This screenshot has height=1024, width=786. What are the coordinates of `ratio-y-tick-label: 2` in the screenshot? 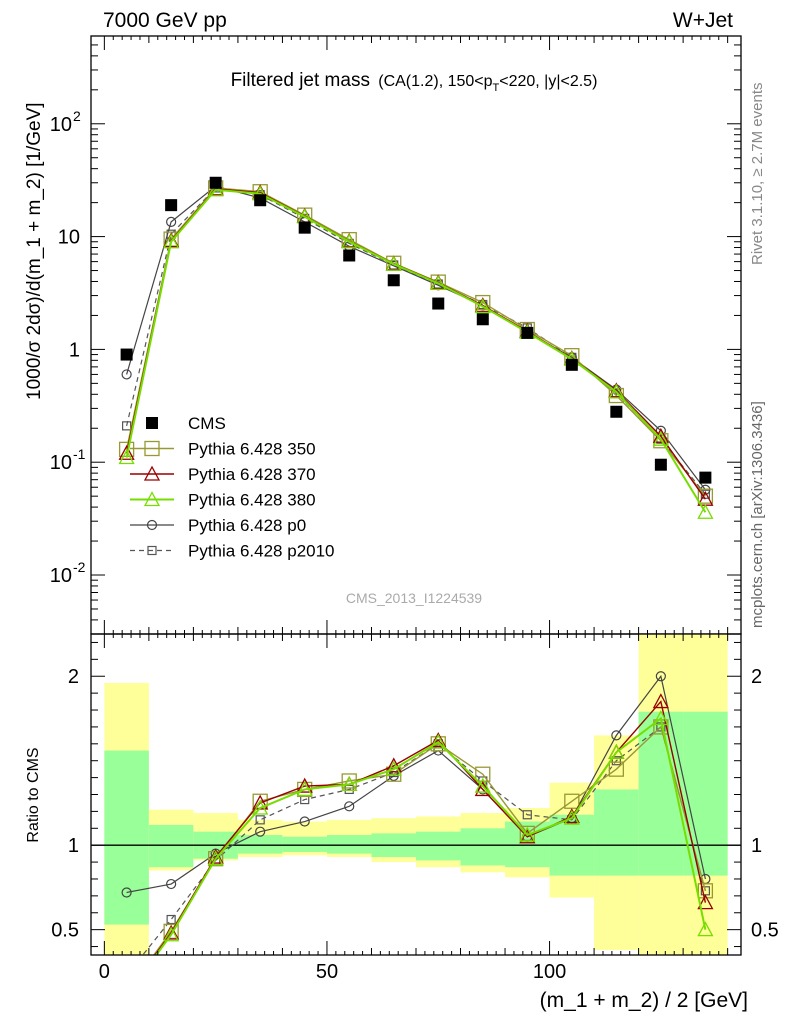 It's located at (73, 677).